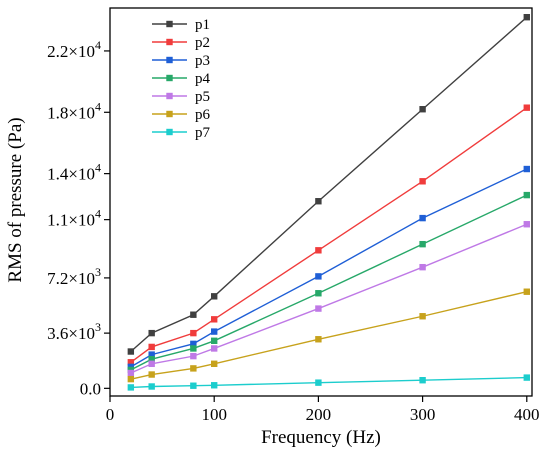 This screenshot has width=550, height=456. Describe the element at coordinates (423, 414) in the screenshot. I see `x-tick-label: 300` at that location.